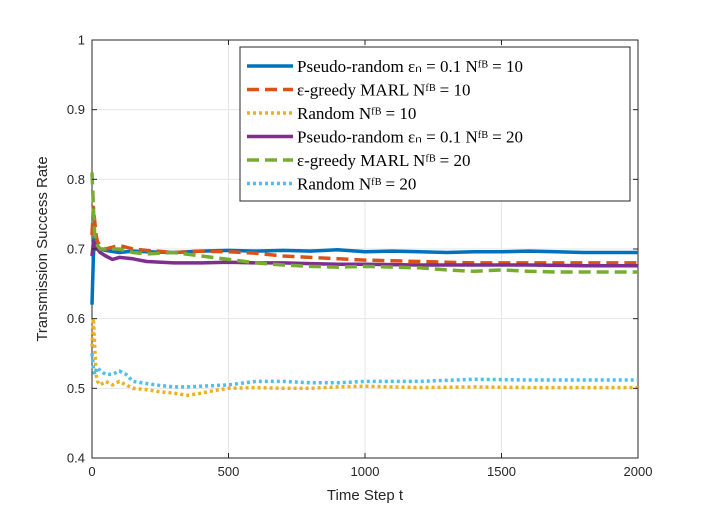  I want to click on legend-label-3: Random Nᶠᴮ = 10, so click(356, 113).